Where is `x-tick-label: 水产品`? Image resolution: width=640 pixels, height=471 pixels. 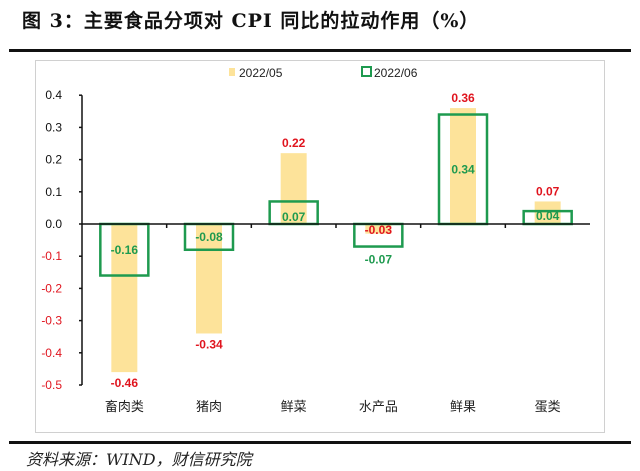
x-tick-label: 水产品 is located at coordinates (378, 407).